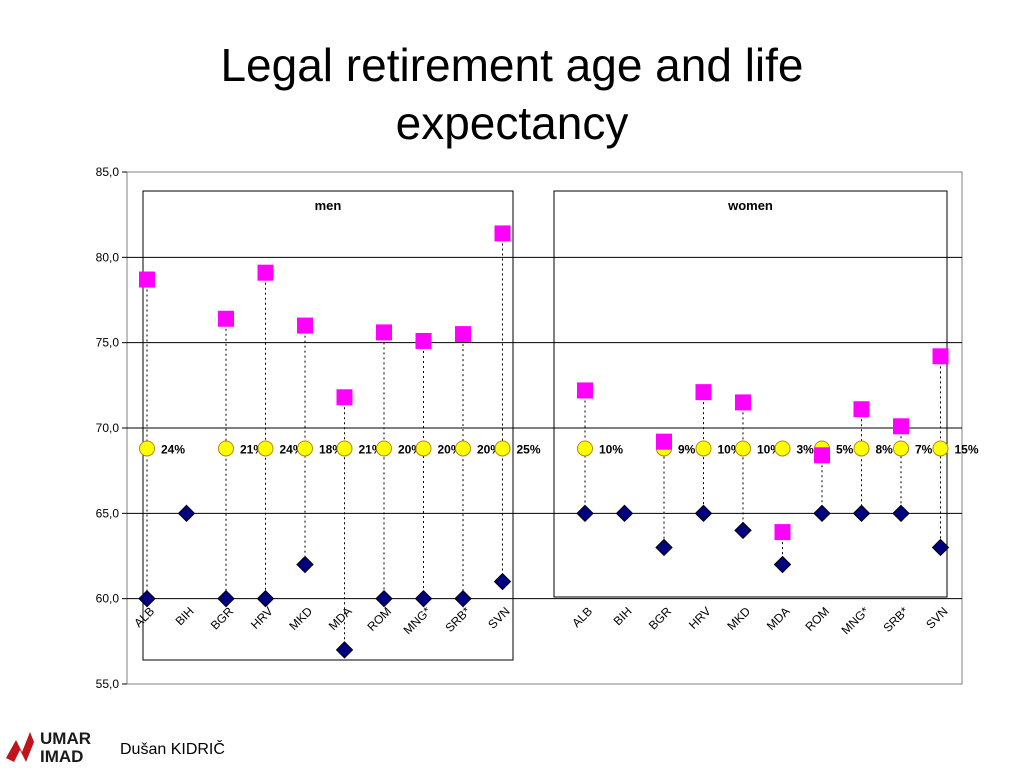 This screenshot has height=771, width=1024. I want to click on y-tick-label: 60,0, so click(108, 599).